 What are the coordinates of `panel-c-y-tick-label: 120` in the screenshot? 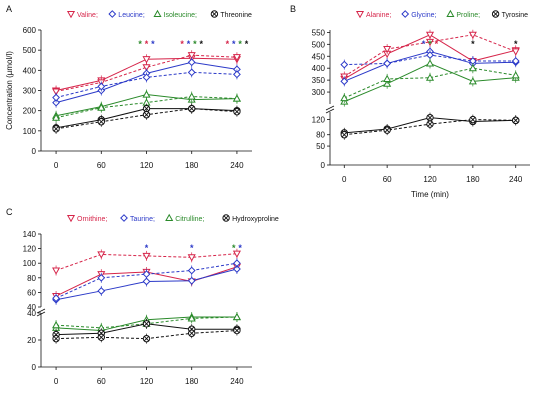 It's located at (30, 249).